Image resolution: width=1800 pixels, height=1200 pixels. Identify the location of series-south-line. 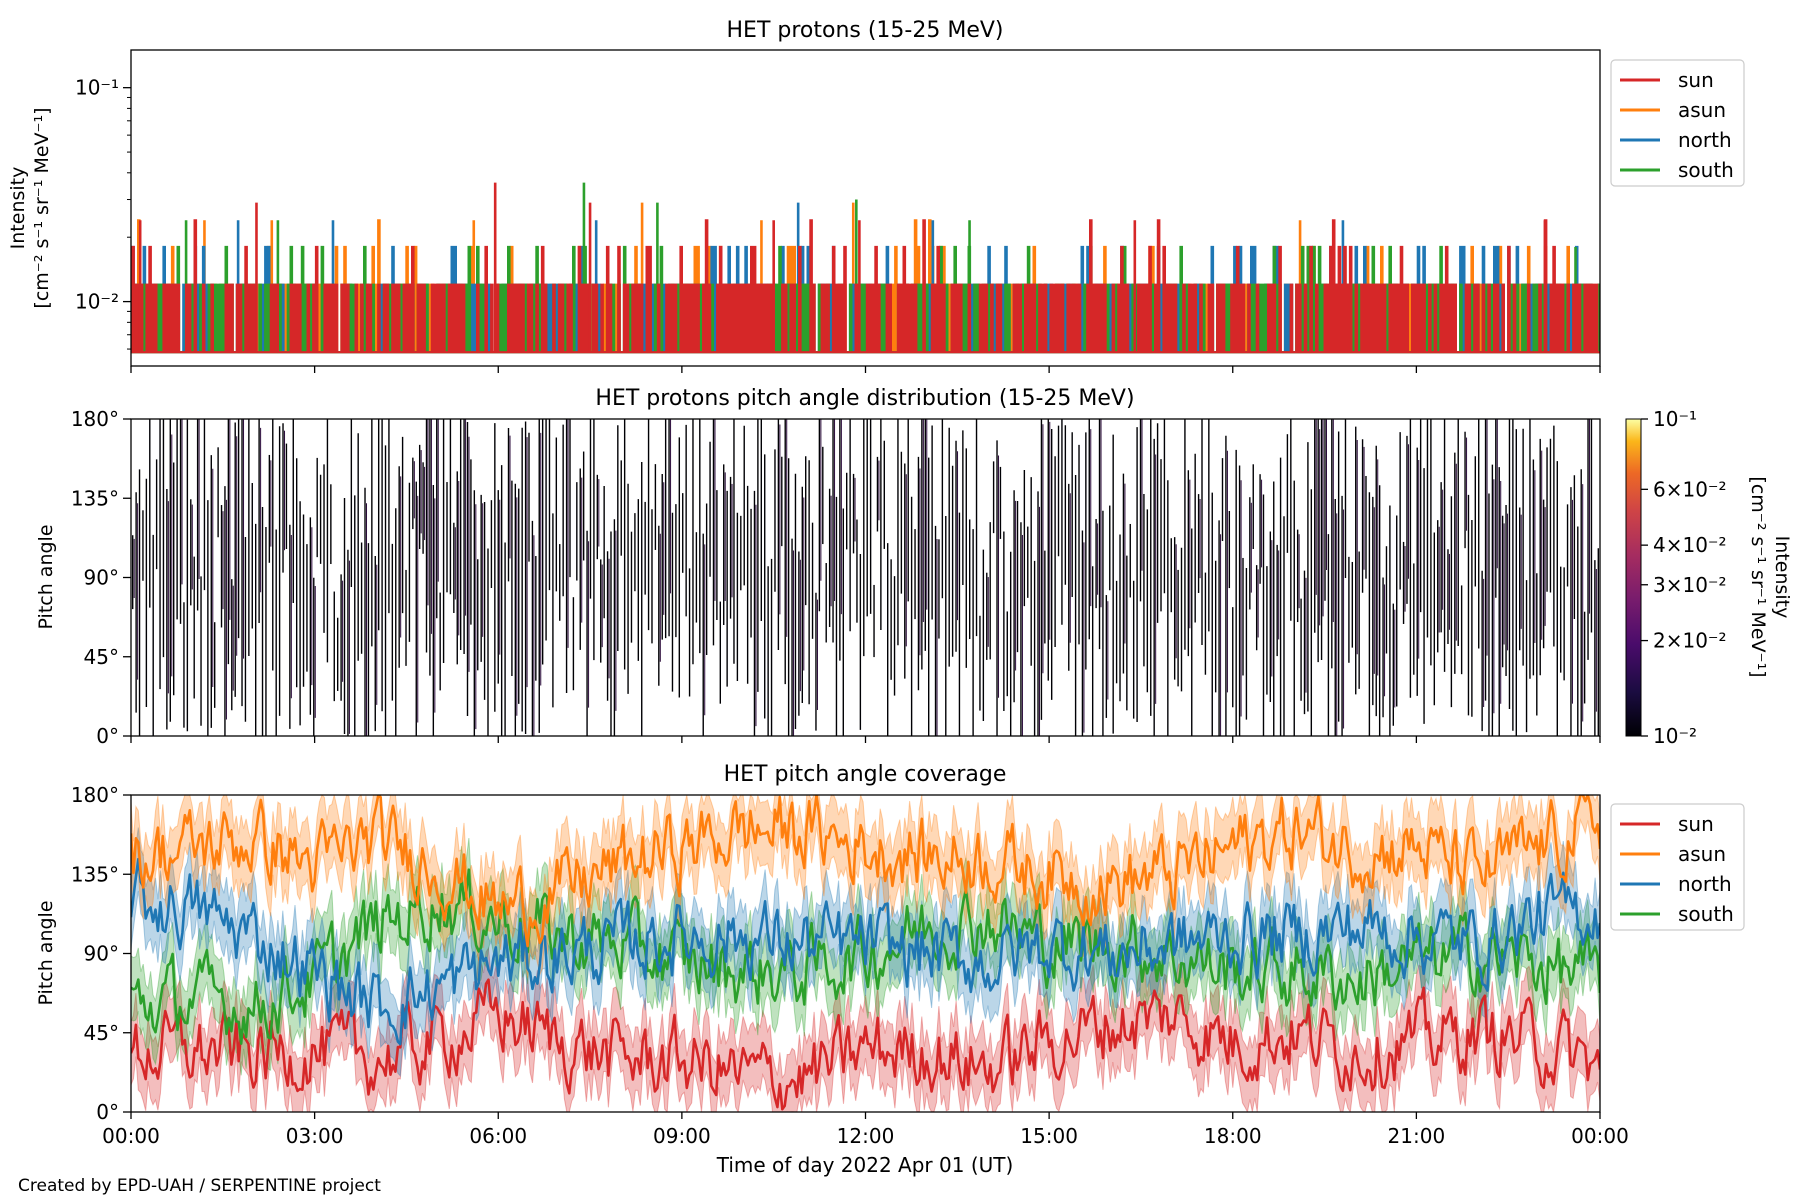
(865, 956).